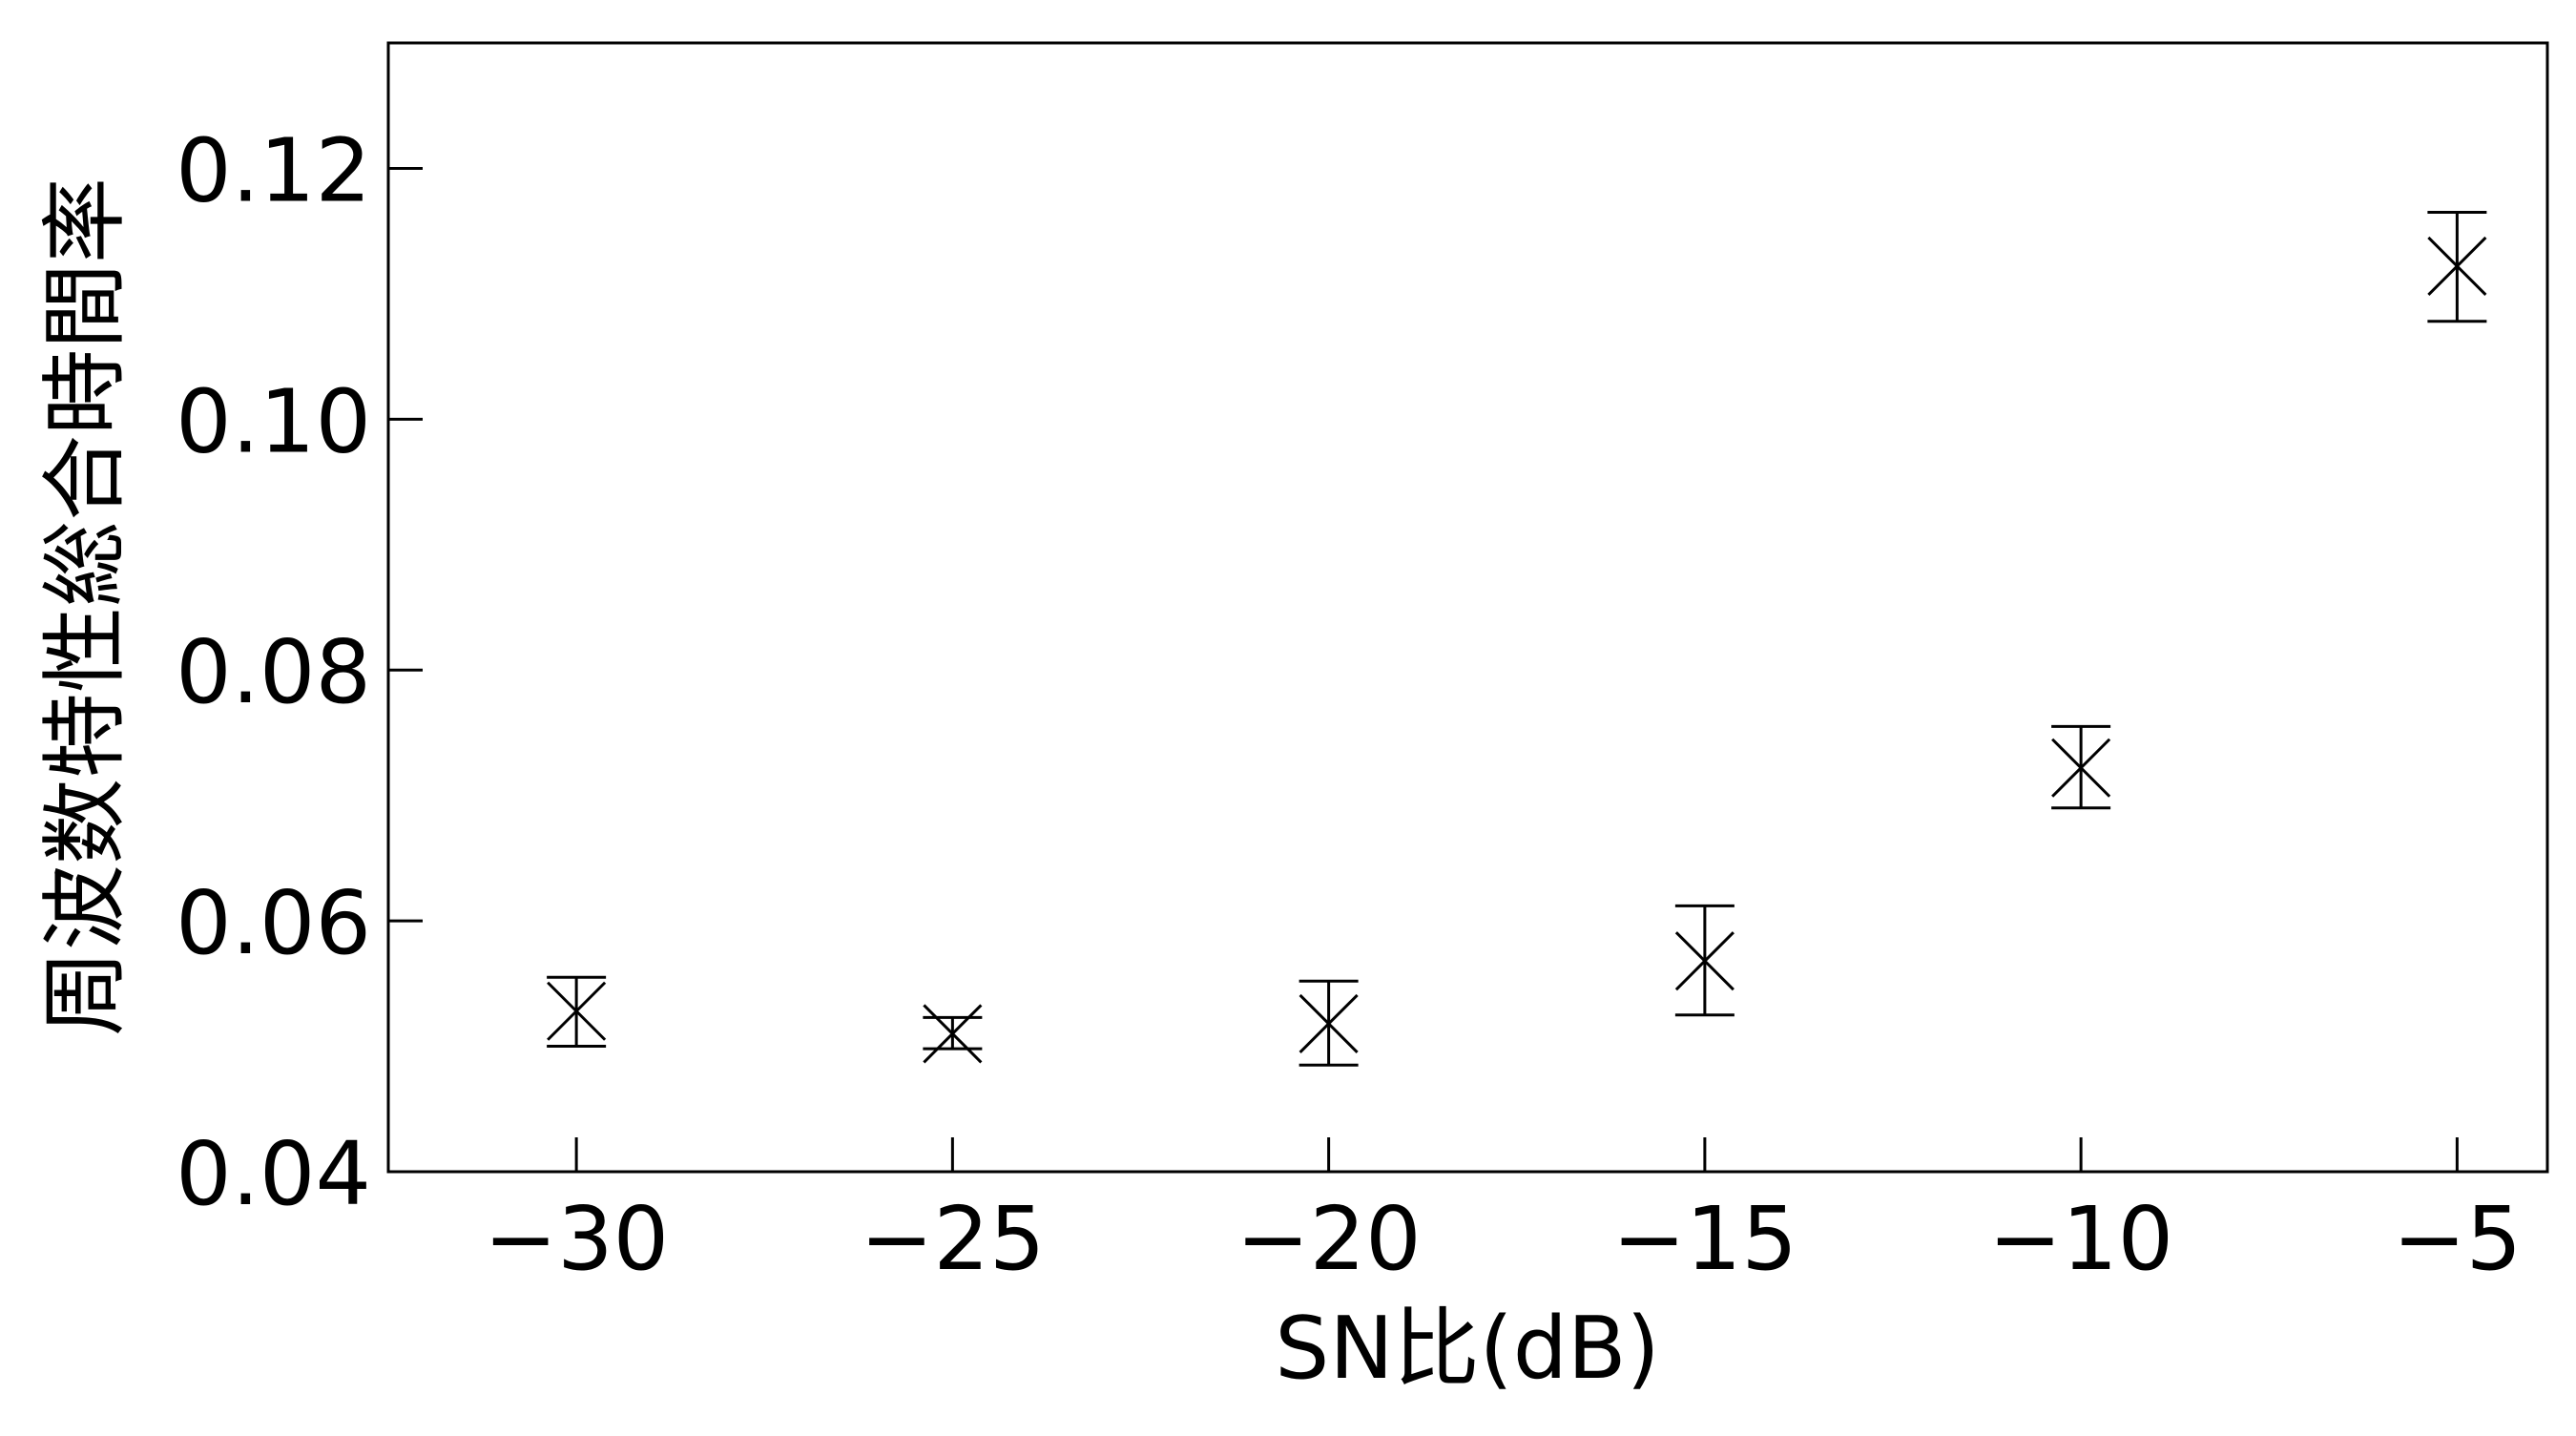 The height and width of the screenshot is (1436, 2576). What do you see at coordinates (273, 421) in the screenshot?
I see `y-tick-label: 0.10` at bounding box center [273, 421].